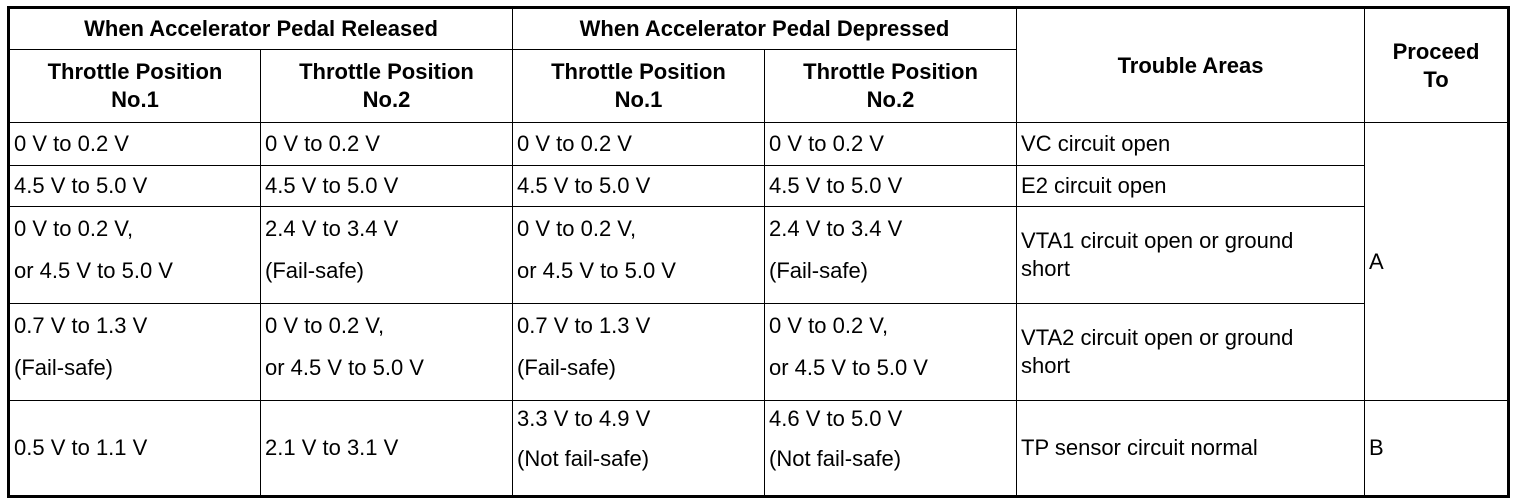 Image resolution: width=1520 pixels, height=504 pixels. I want to click on cell-line: 3.3 V to 4.9 V, so click(584, 418).